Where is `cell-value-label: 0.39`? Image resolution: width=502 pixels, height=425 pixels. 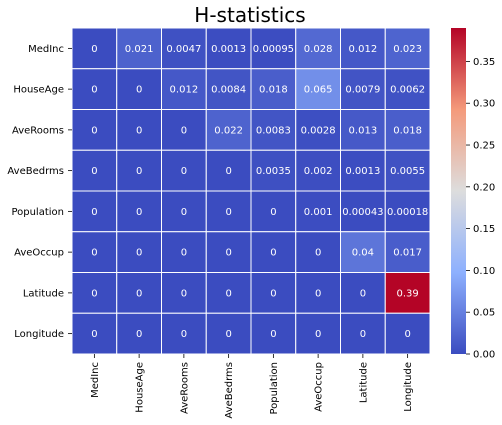
cell-value-label: 0.39 is located at coordinates (407, 293).